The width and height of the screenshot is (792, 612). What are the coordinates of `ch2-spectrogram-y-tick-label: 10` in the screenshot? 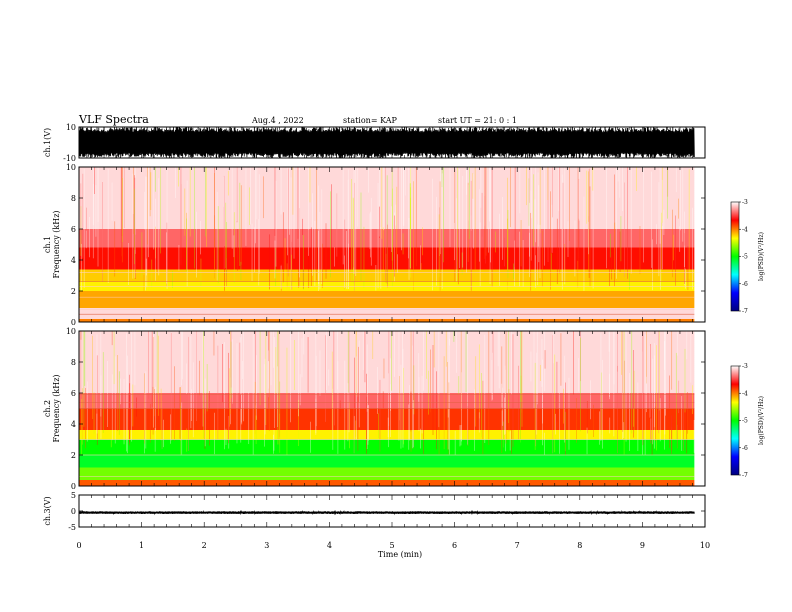 It's located at (71, 331).